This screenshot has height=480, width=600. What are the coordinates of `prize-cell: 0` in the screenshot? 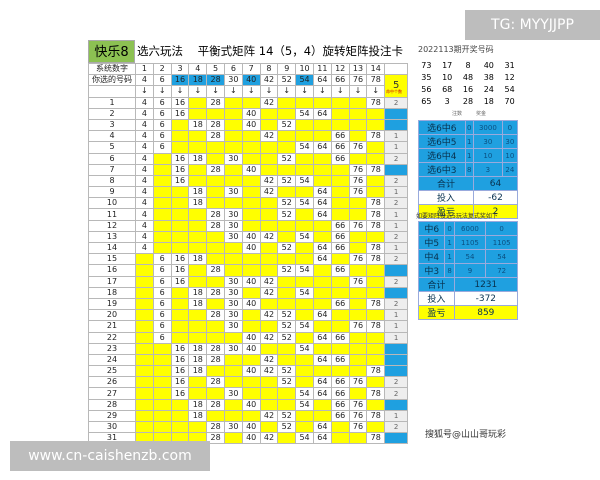 It's located at (449, 228).